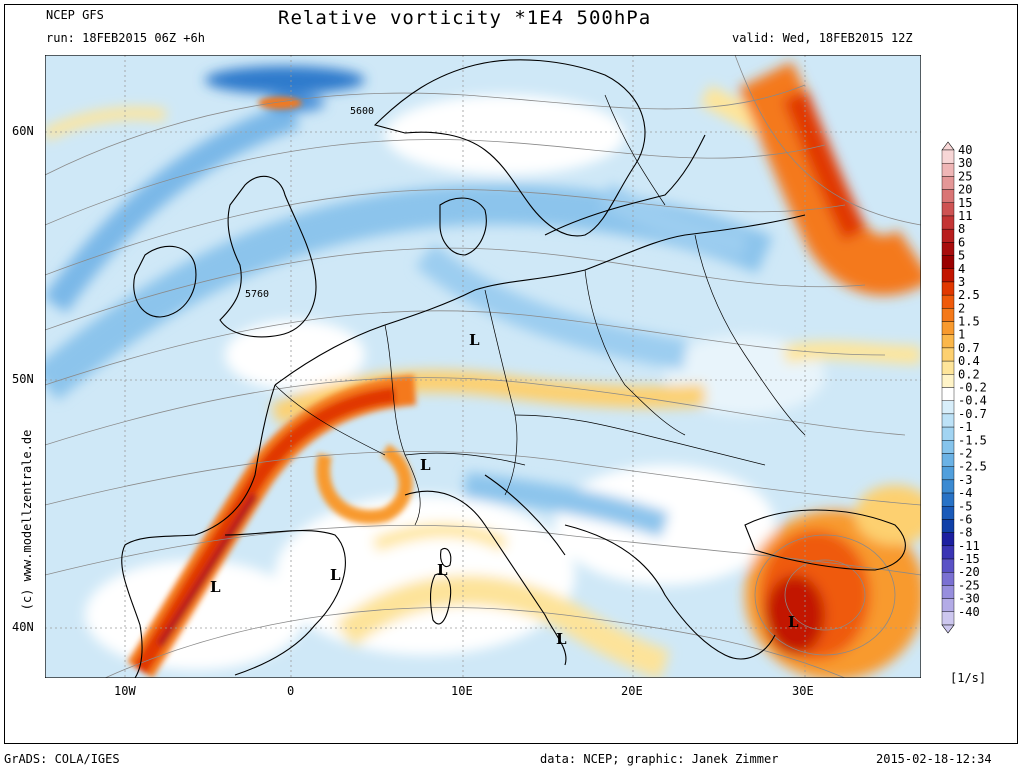  What do you see at coordinates (961, 282) in the screenshot?
I see `colorbar-tick-label: 3` at bounding box center [961, 282].